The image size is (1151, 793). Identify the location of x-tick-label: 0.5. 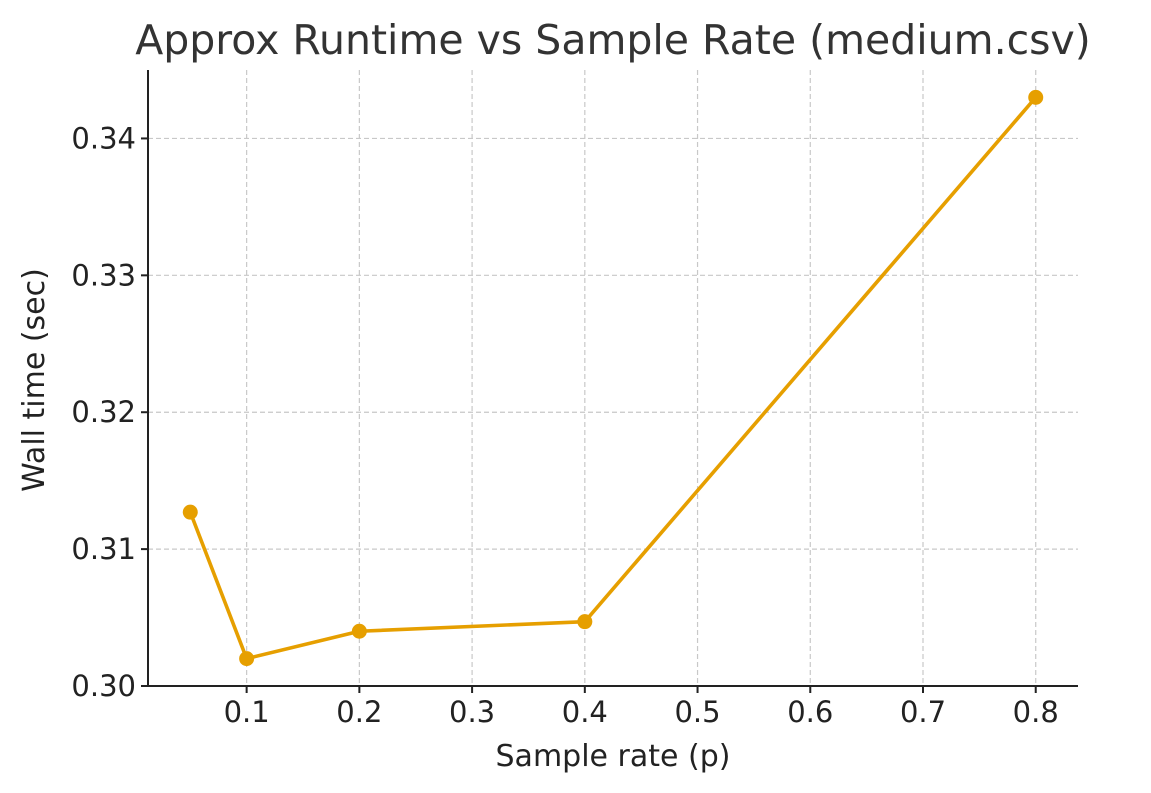
(697, 712).